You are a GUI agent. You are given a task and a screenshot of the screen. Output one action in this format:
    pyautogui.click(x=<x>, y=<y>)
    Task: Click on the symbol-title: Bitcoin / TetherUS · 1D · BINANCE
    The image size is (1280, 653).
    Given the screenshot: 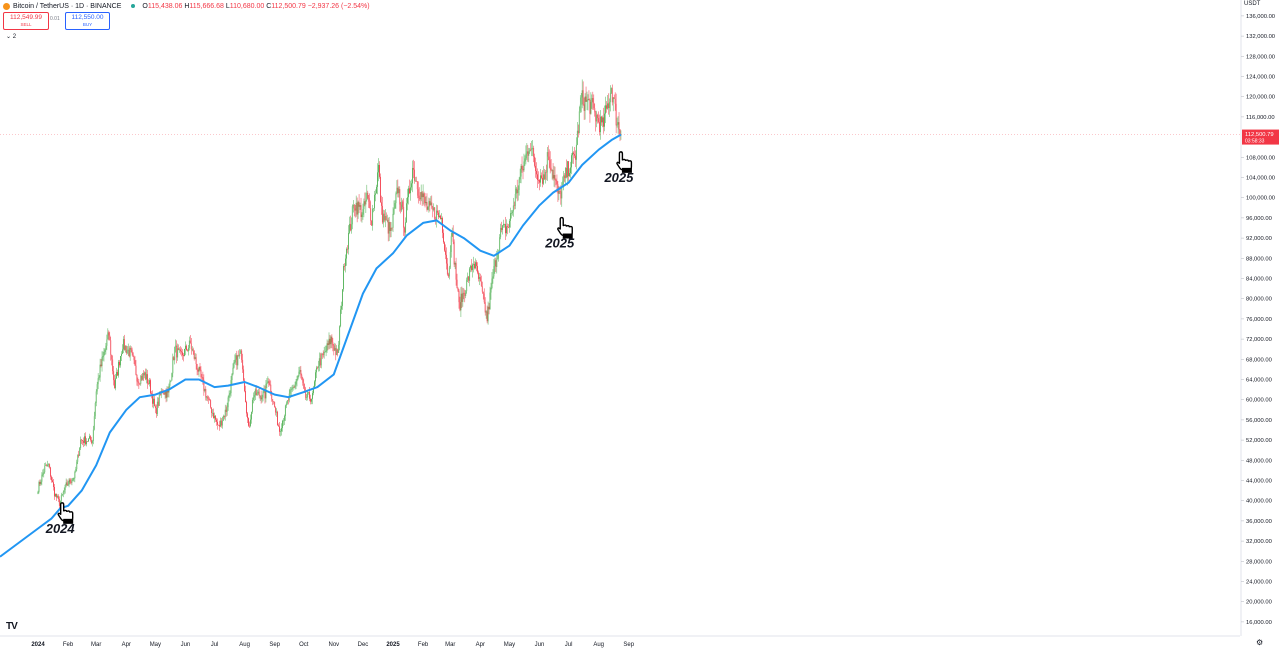 What is the action you would take?
    pyautogui.click(x=67, y=6)
    